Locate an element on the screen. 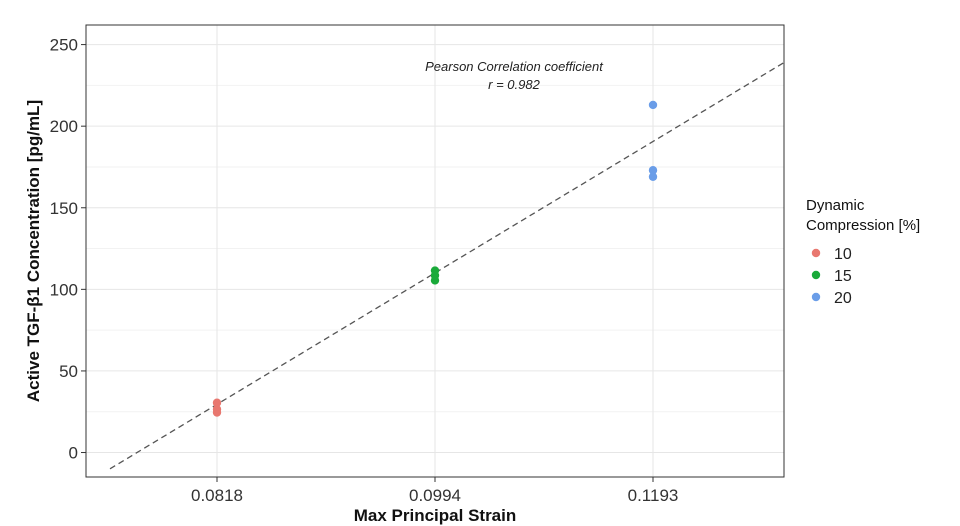  legend-label-15: 15 is located at coordinates (843, 276).